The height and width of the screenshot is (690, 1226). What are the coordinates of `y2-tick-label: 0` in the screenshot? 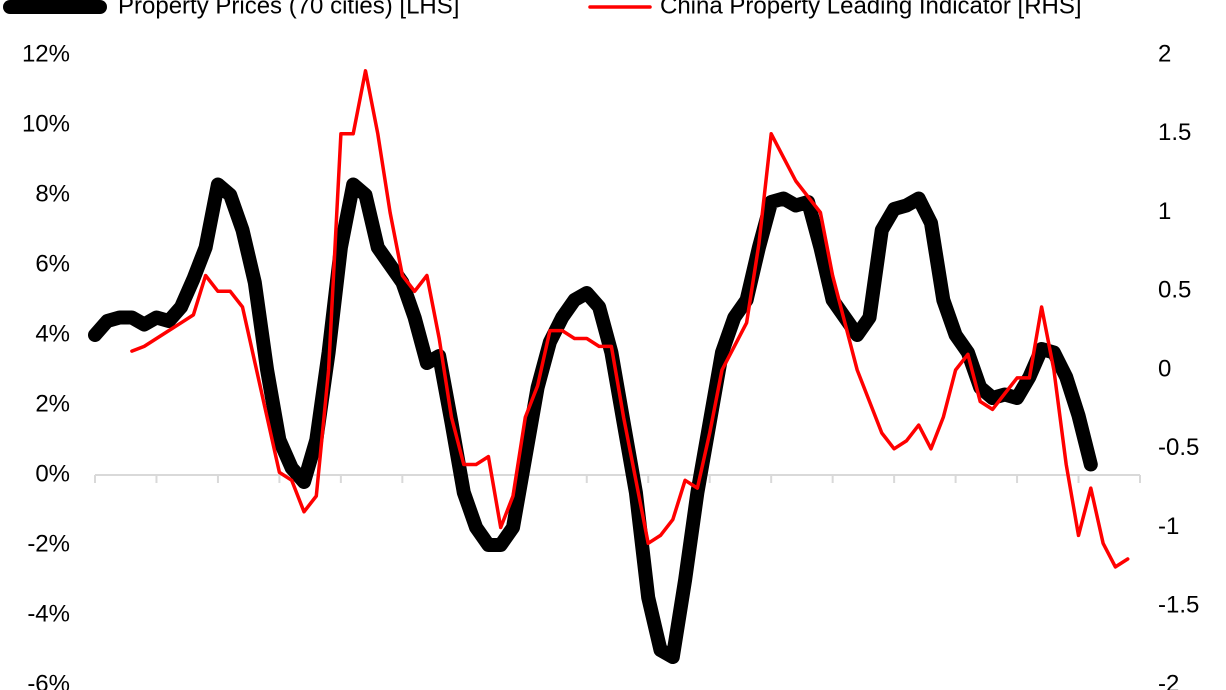 It's located at (1164, 368).